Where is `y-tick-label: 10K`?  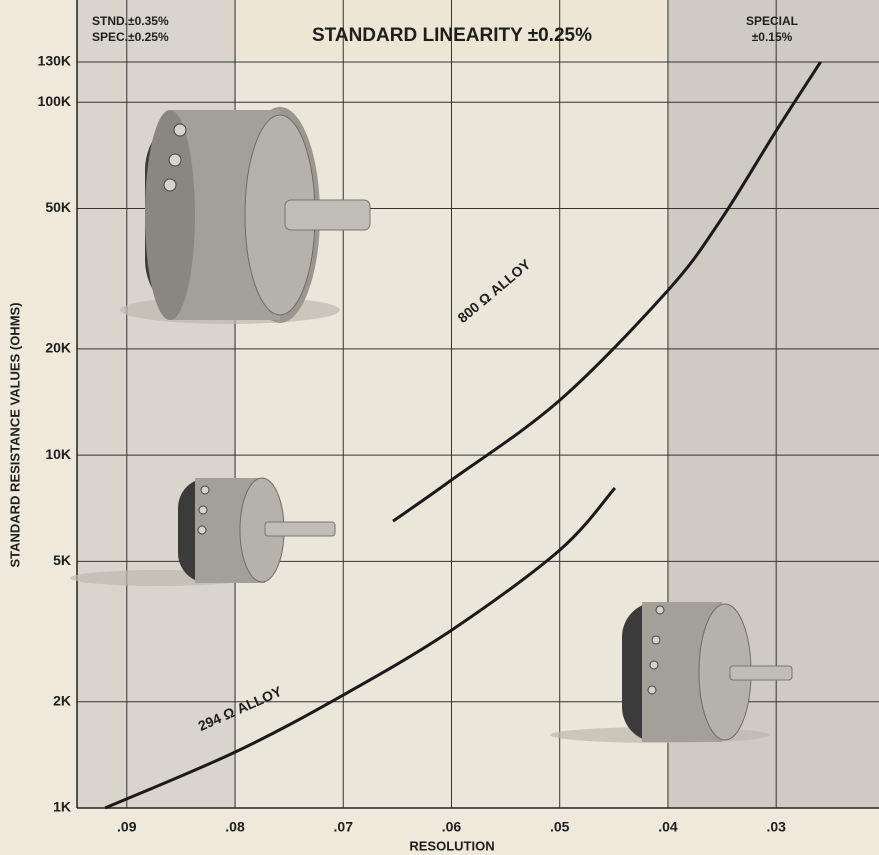 y-tick-label: 10K is located at coordinates (58, 454).